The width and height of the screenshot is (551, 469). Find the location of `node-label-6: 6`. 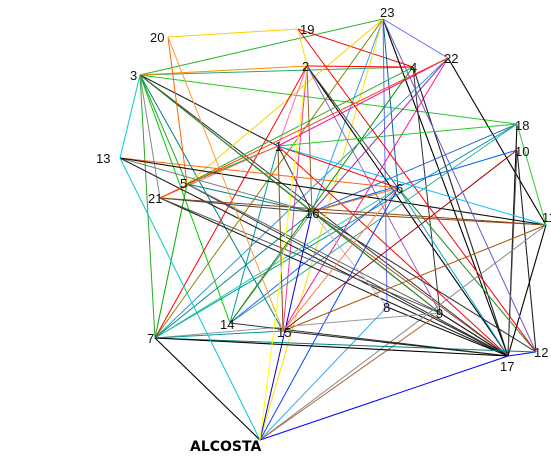

node-label-6: 6 is located at coordinates (399, 188).